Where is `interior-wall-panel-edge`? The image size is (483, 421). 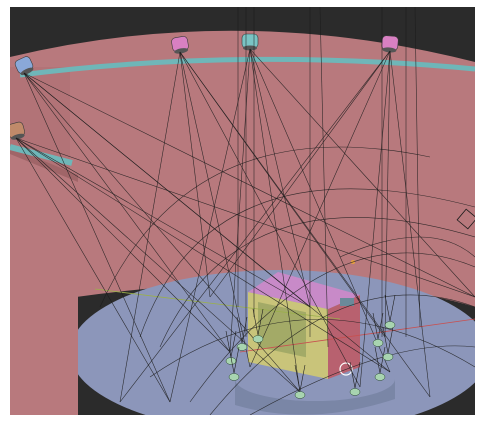
interior-wall-panel-edge is located at coordinates (44, 164).